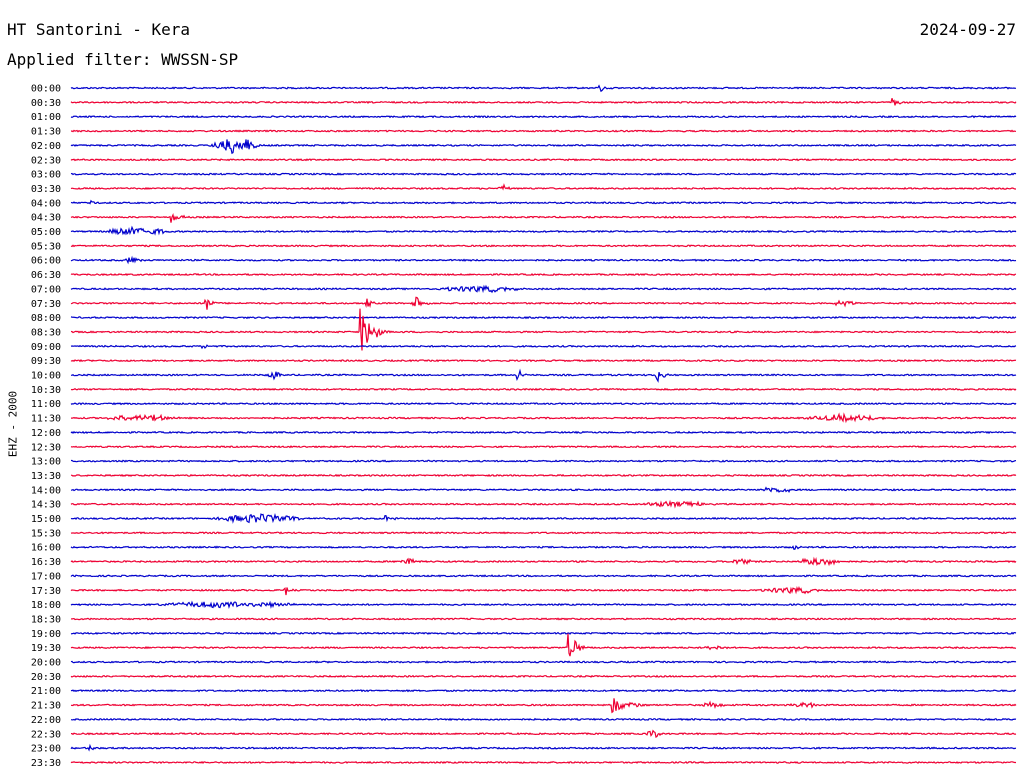  Describe the element at coordinates (46, 117) in the screenshot. I see `time-tick-label: 01:00` at that location.